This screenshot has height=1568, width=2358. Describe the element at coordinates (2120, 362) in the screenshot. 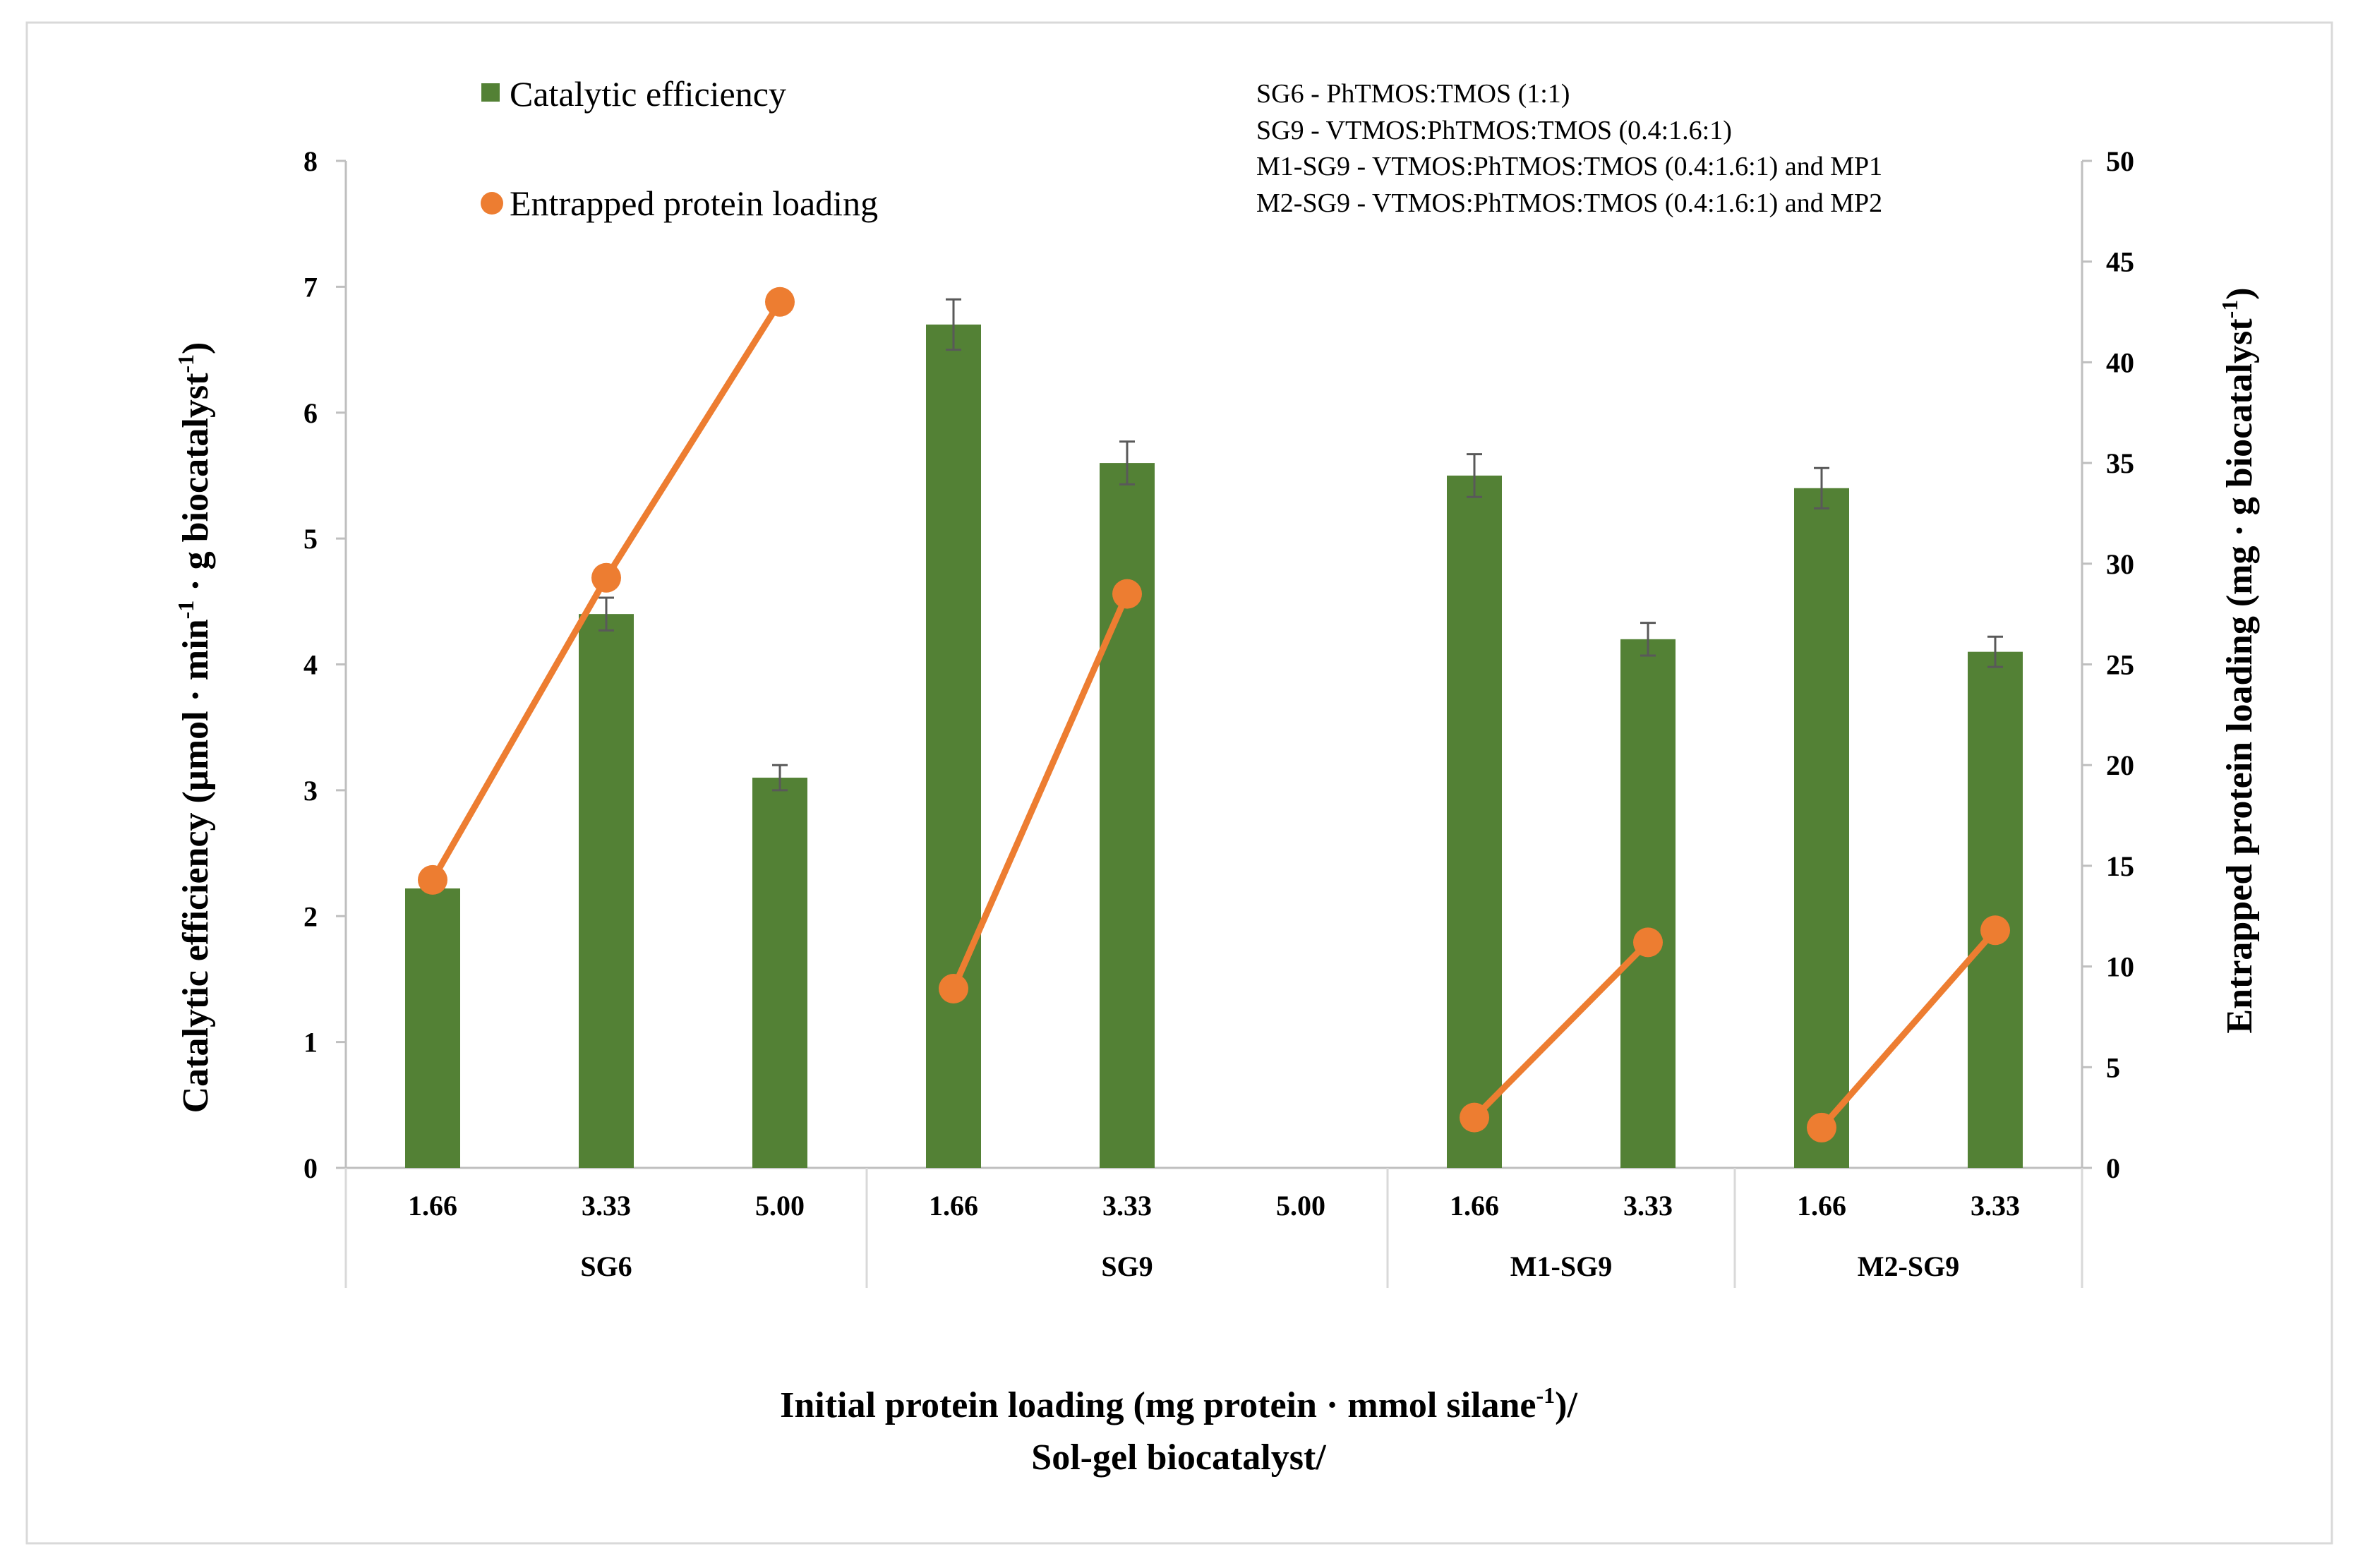

I see `y-right-tick-label: 40` at that location.